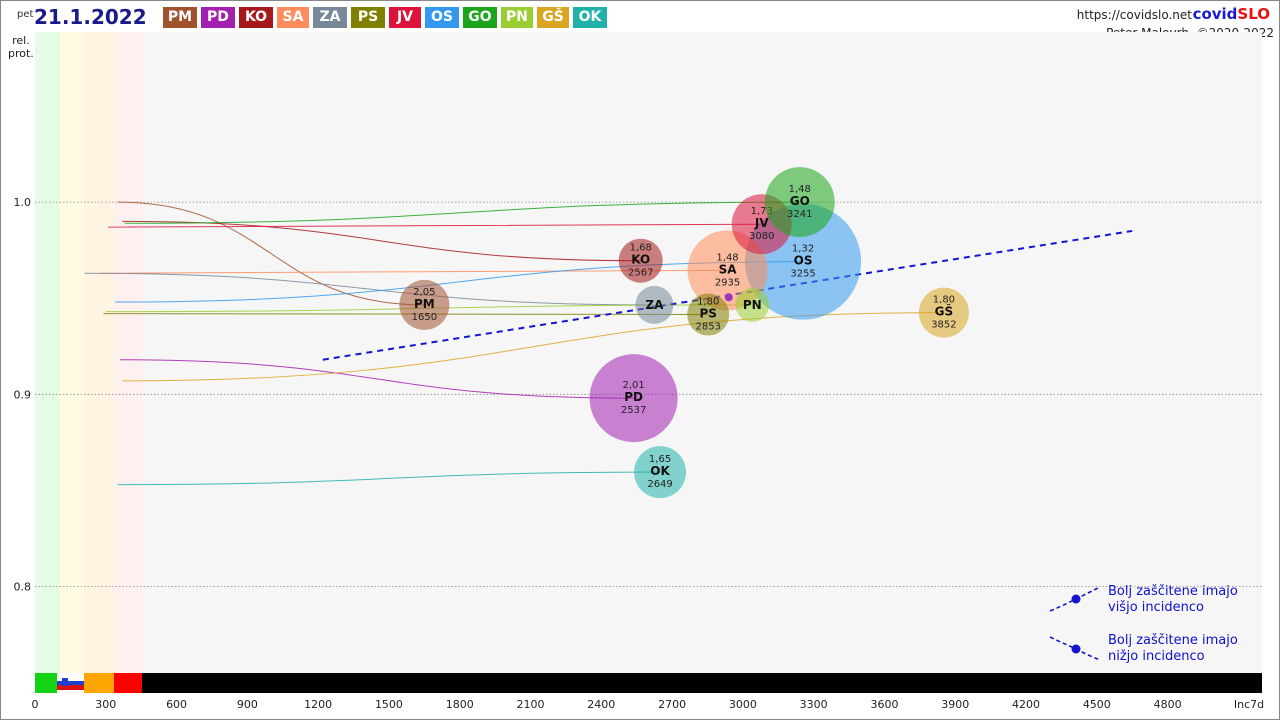 Image resolution: width=1280 pixels, height=720 pixels. Describe the element at coordinates (318, 704) in the screenshot. I see `x-tick-label: 1200` at that location.